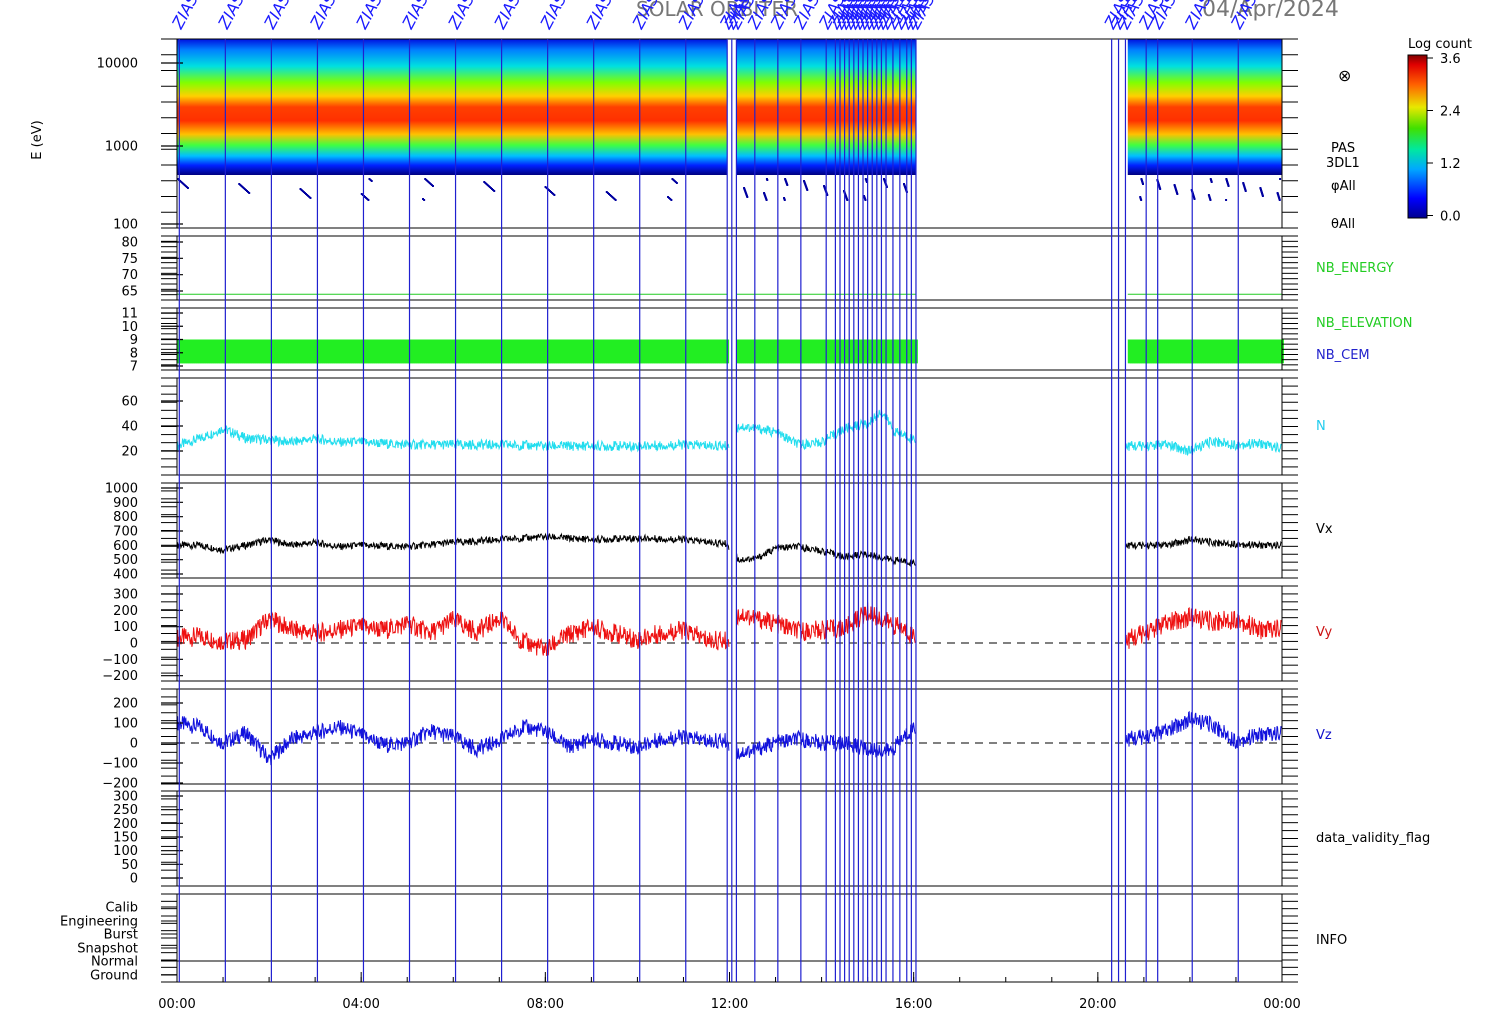 Image resolution: width=1512 pixels, height=1020 pixels. I want to click on ytick-elev: 9, so click(134, 340).